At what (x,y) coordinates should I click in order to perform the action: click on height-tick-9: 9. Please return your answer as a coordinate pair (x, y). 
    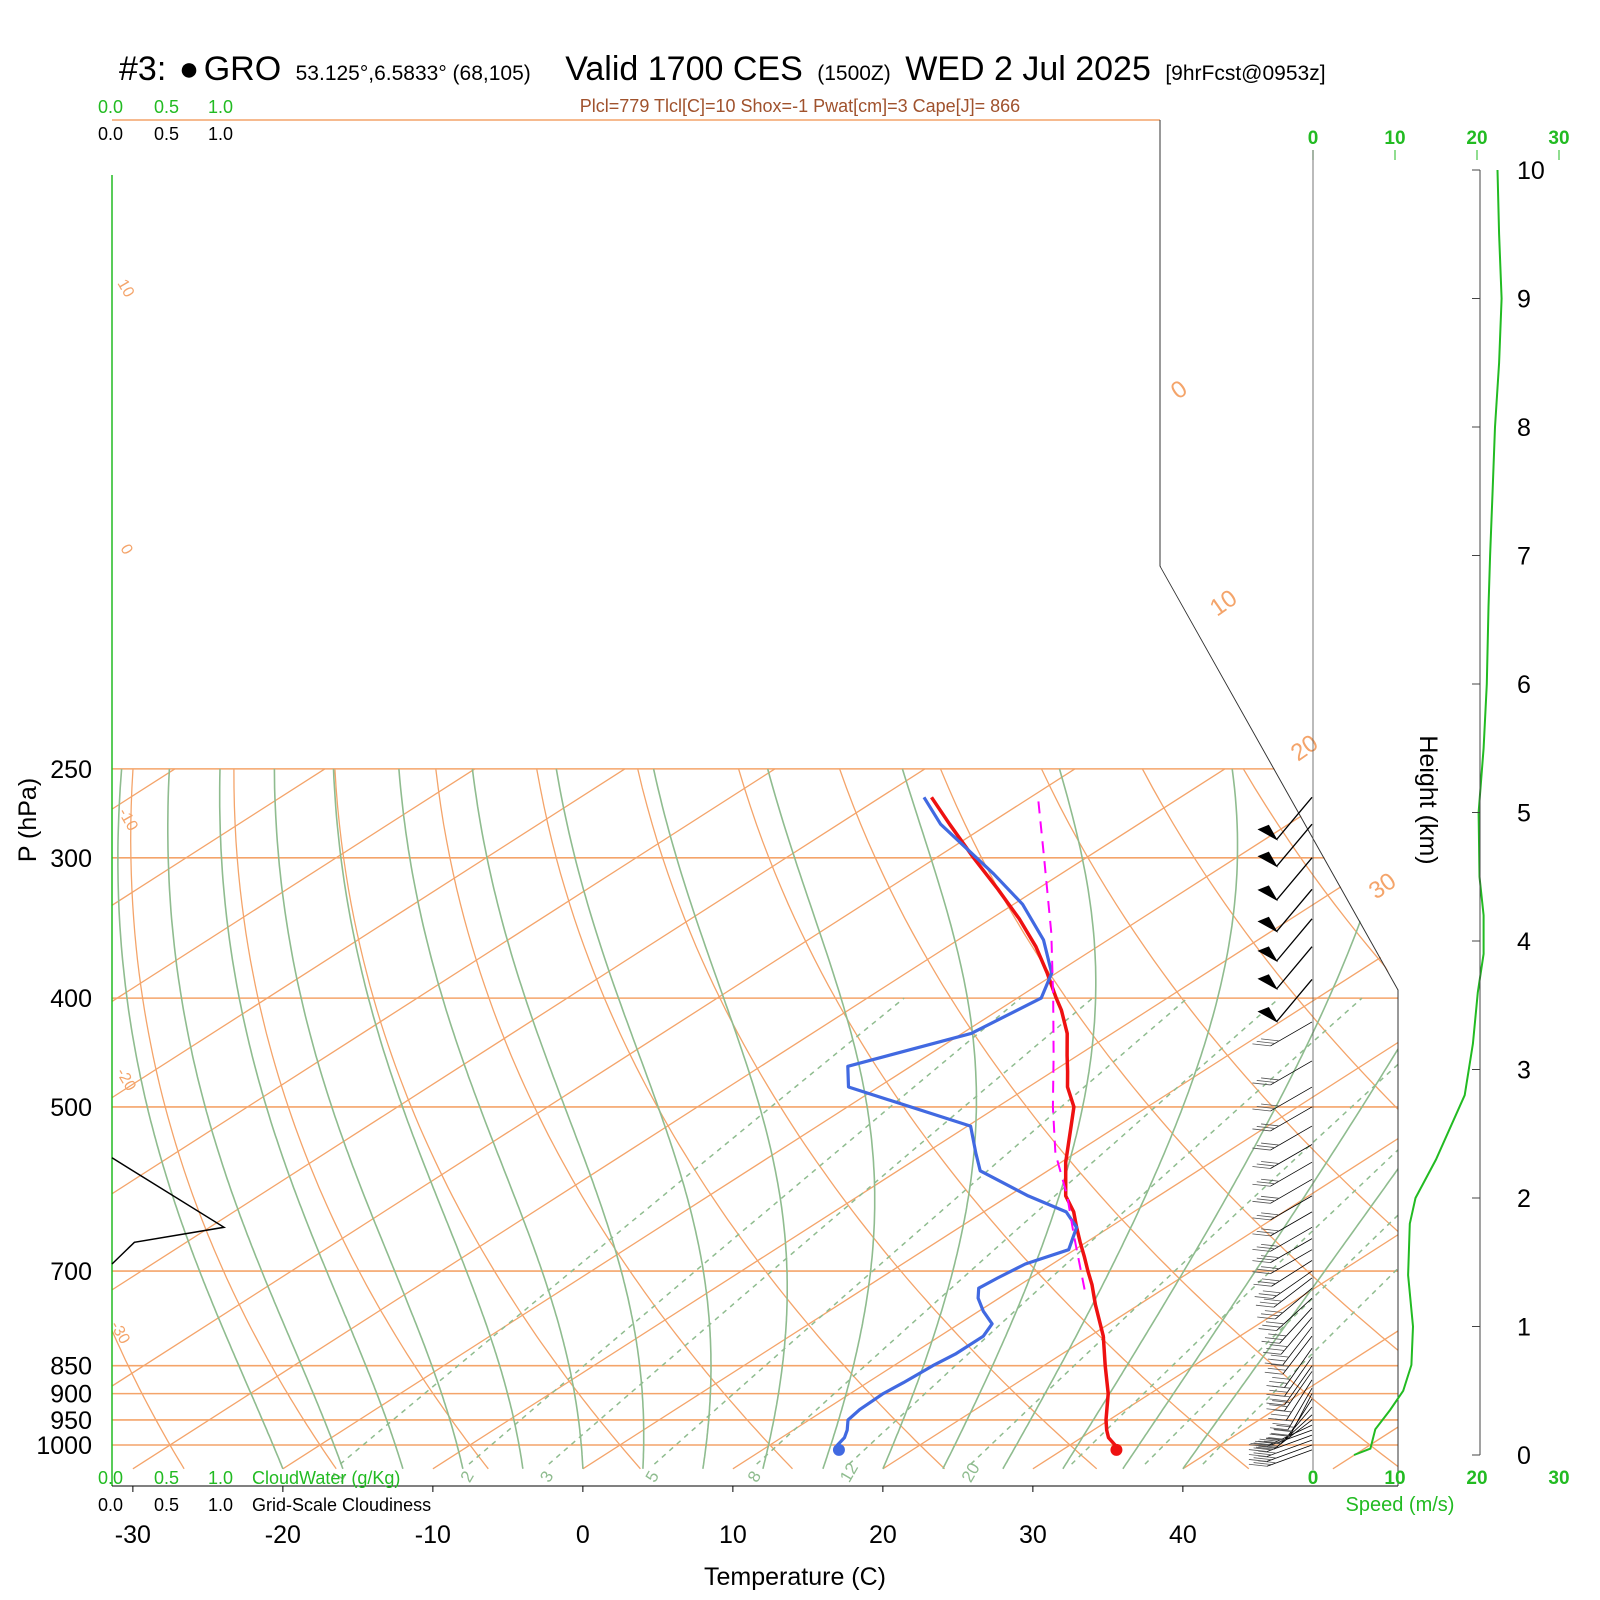
    Looking at the image, I should click on (1524, 300).